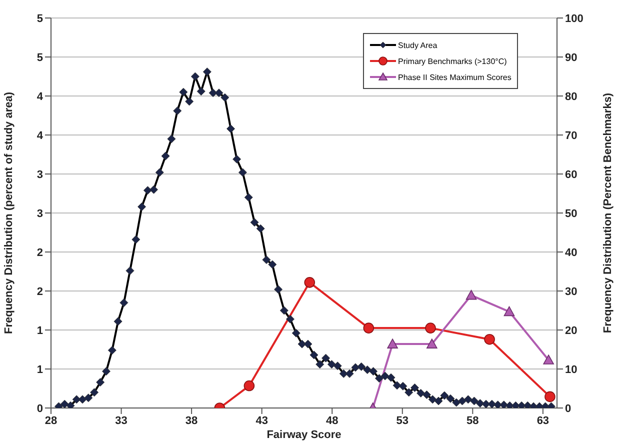 The width and height of the screenshot is (617, 448). What do you see at coordinates (571, 136) in the screenshot?
I see `y2-tick-label: 70` at bounding box center [571, 136].